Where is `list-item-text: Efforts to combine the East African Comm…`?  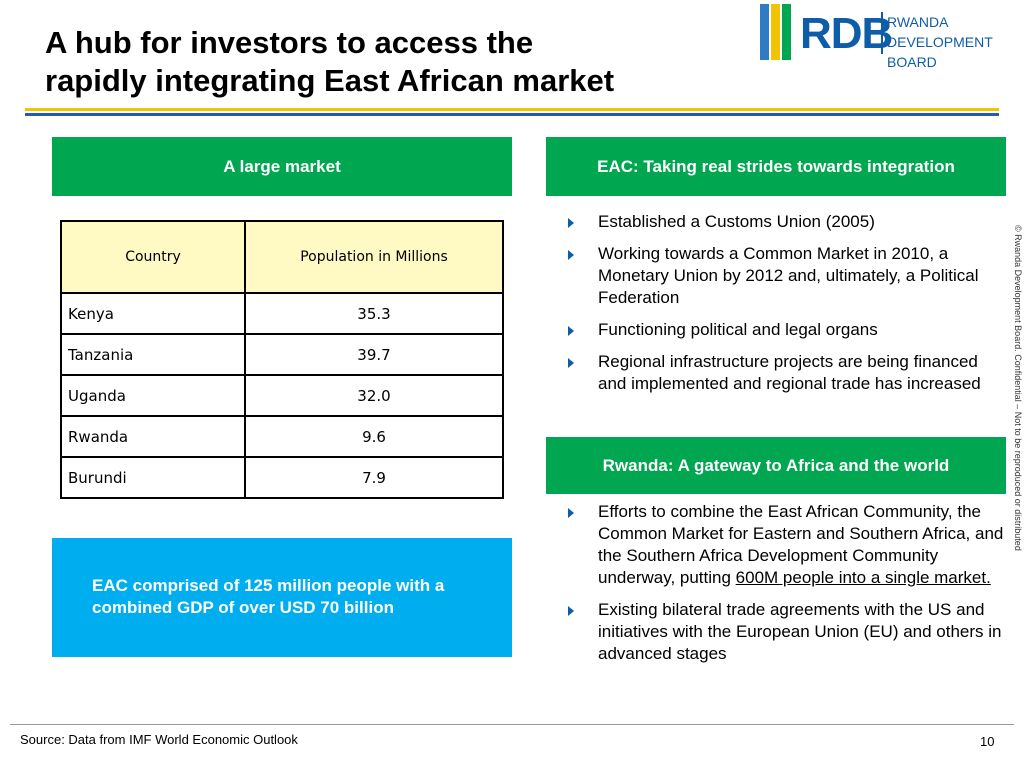 list-item-text: Efforts to combine the East African Comm… is located at coordinates (801, 544).